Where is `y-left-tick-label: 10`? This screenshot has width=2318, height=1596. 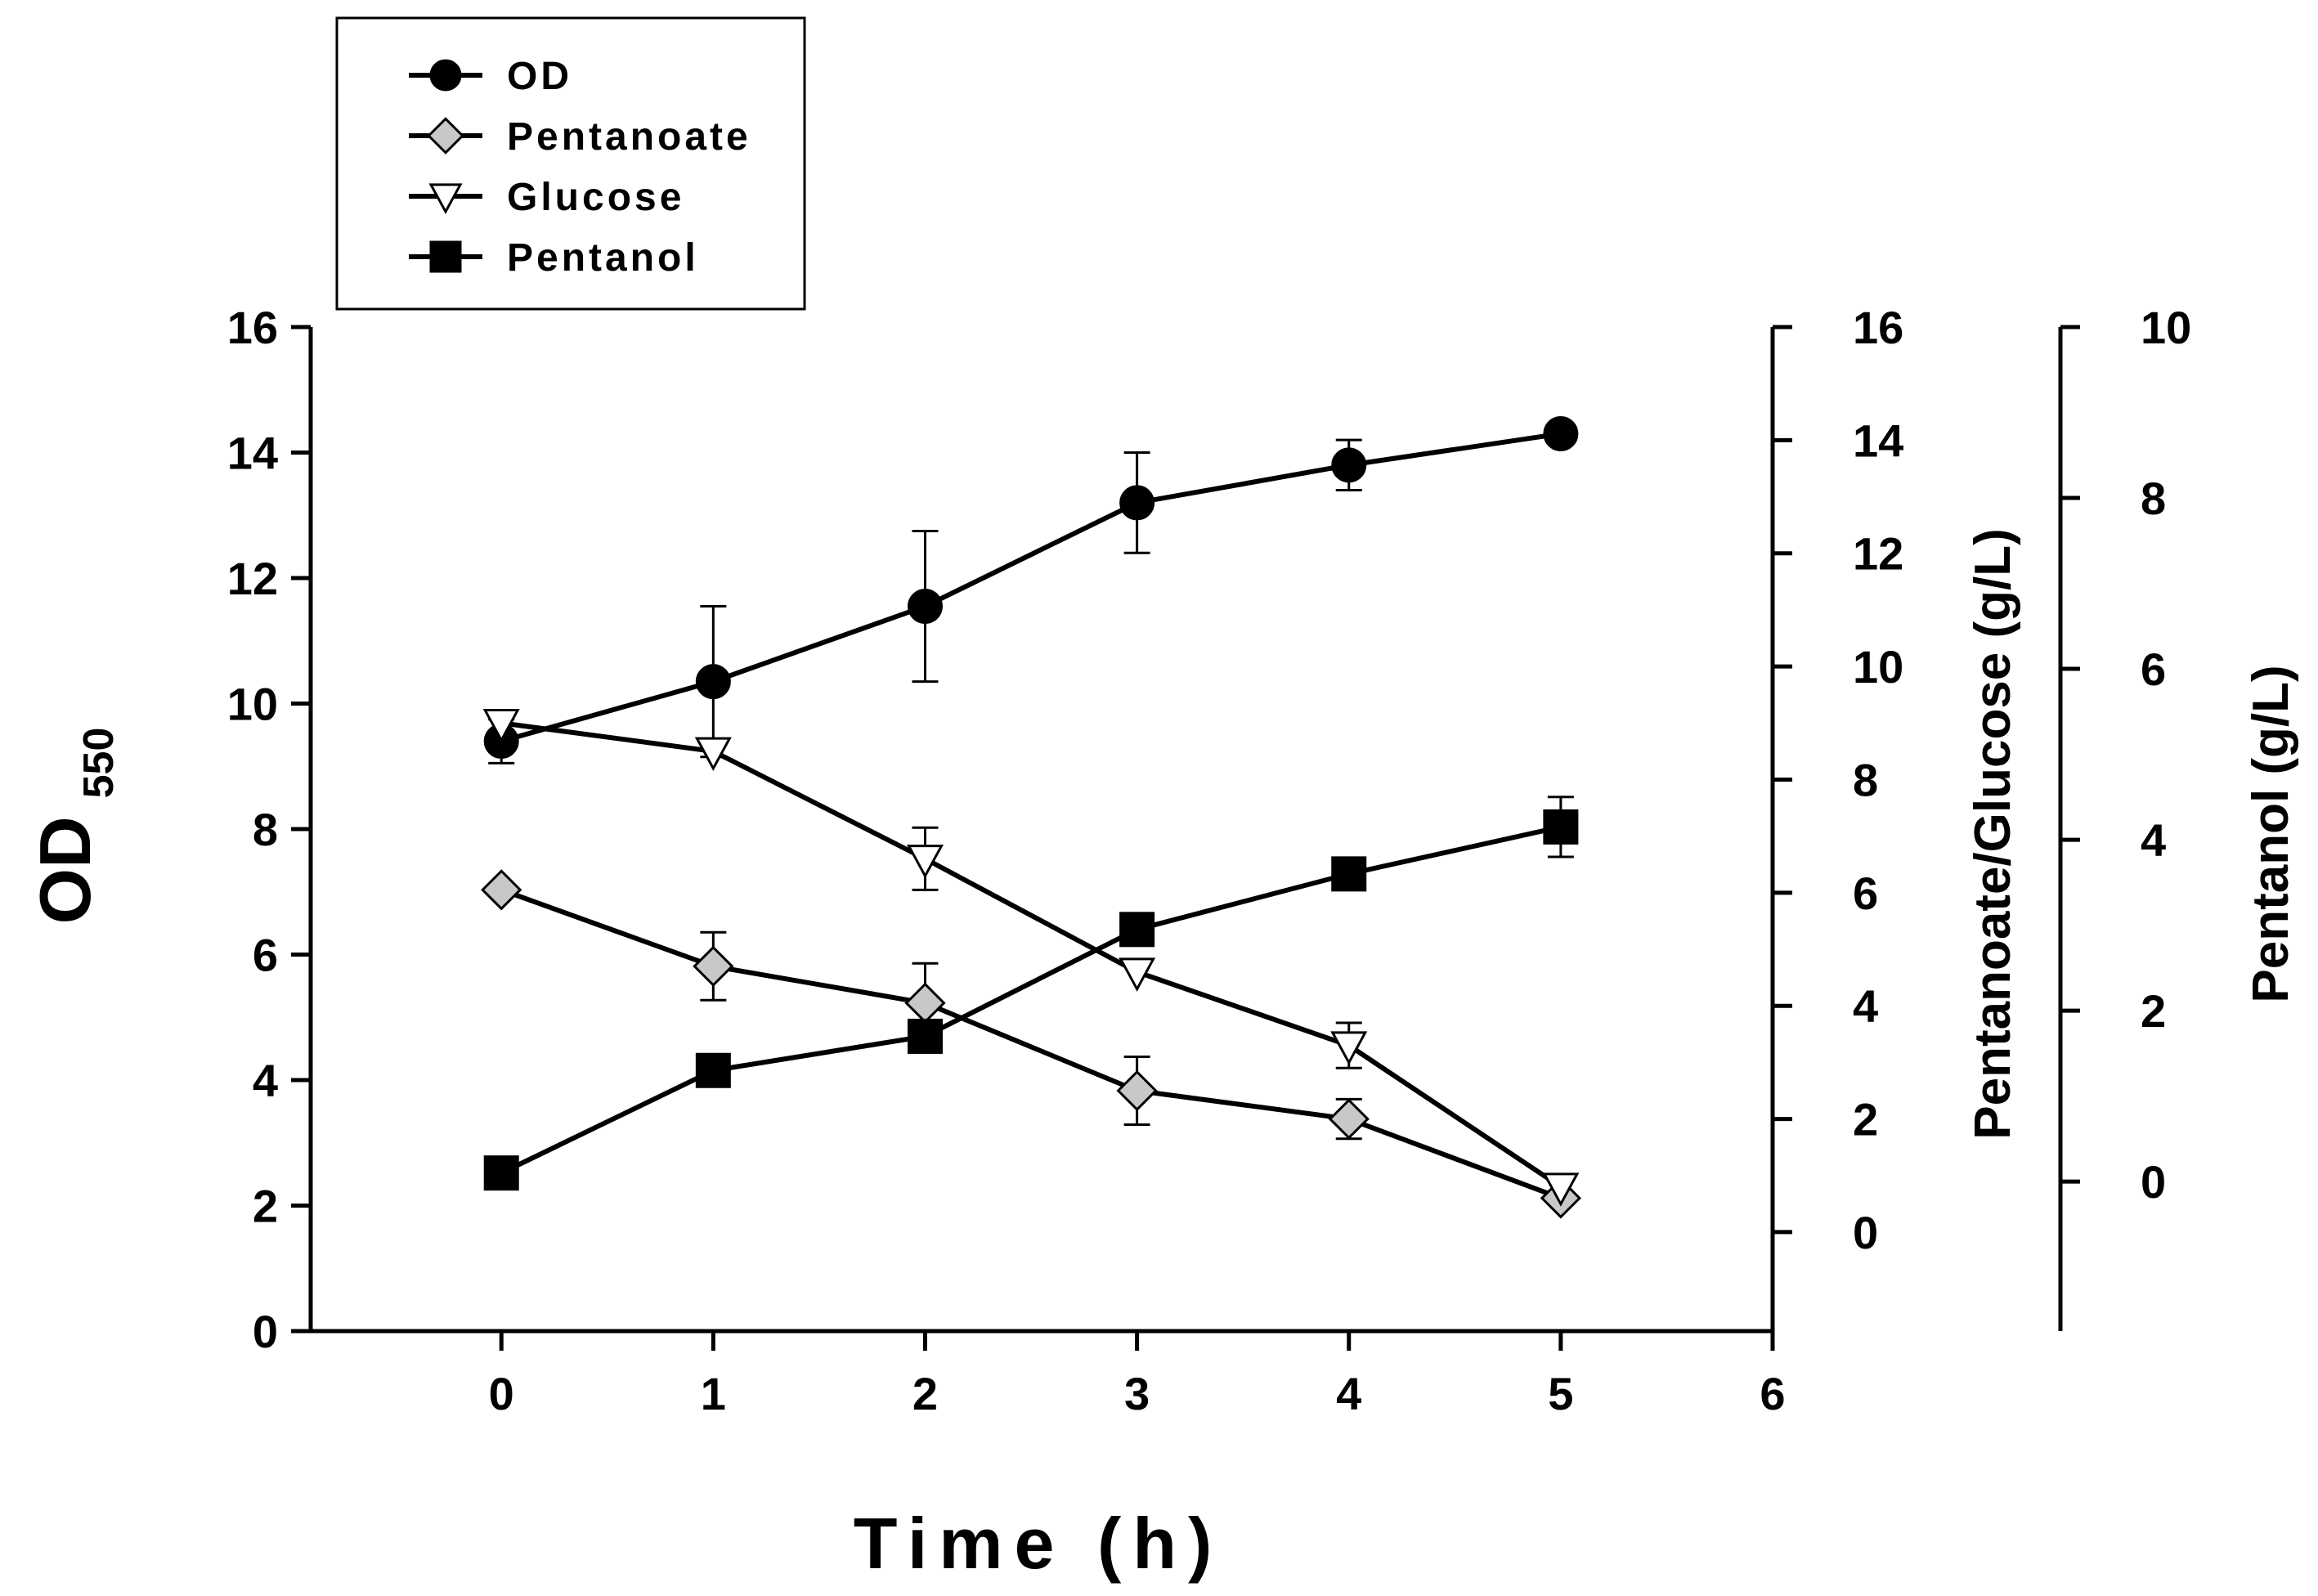
y-left-tick-label: 10 is located at coordinates (253, 704).